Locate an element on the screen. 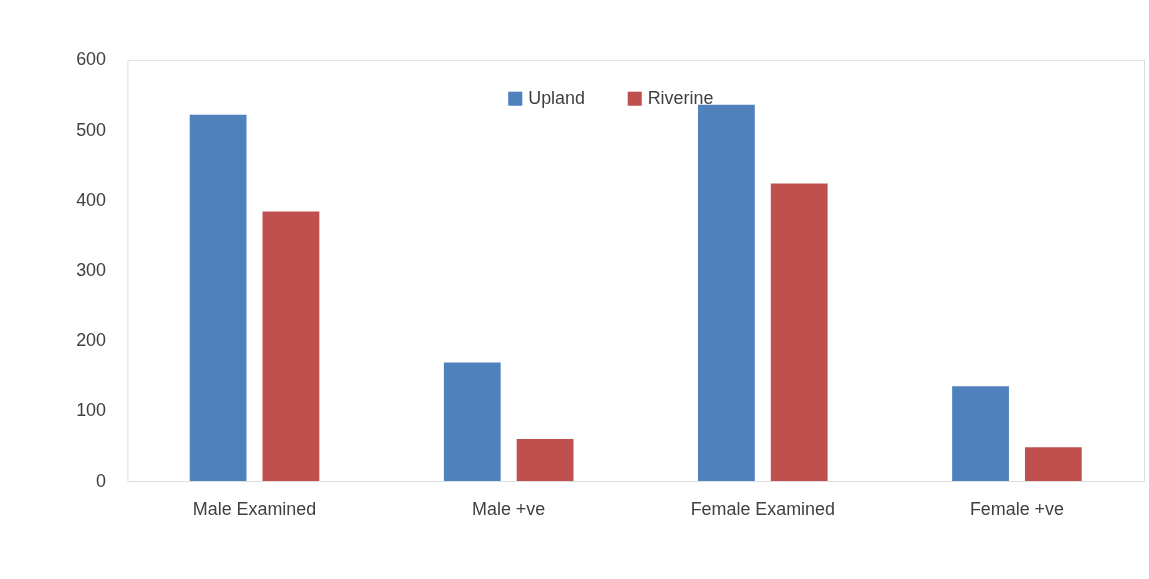 Image resolution: width=1149 pixels, height=579 pixels. y-tick-label: 600 is located at coordinates (91, 59).